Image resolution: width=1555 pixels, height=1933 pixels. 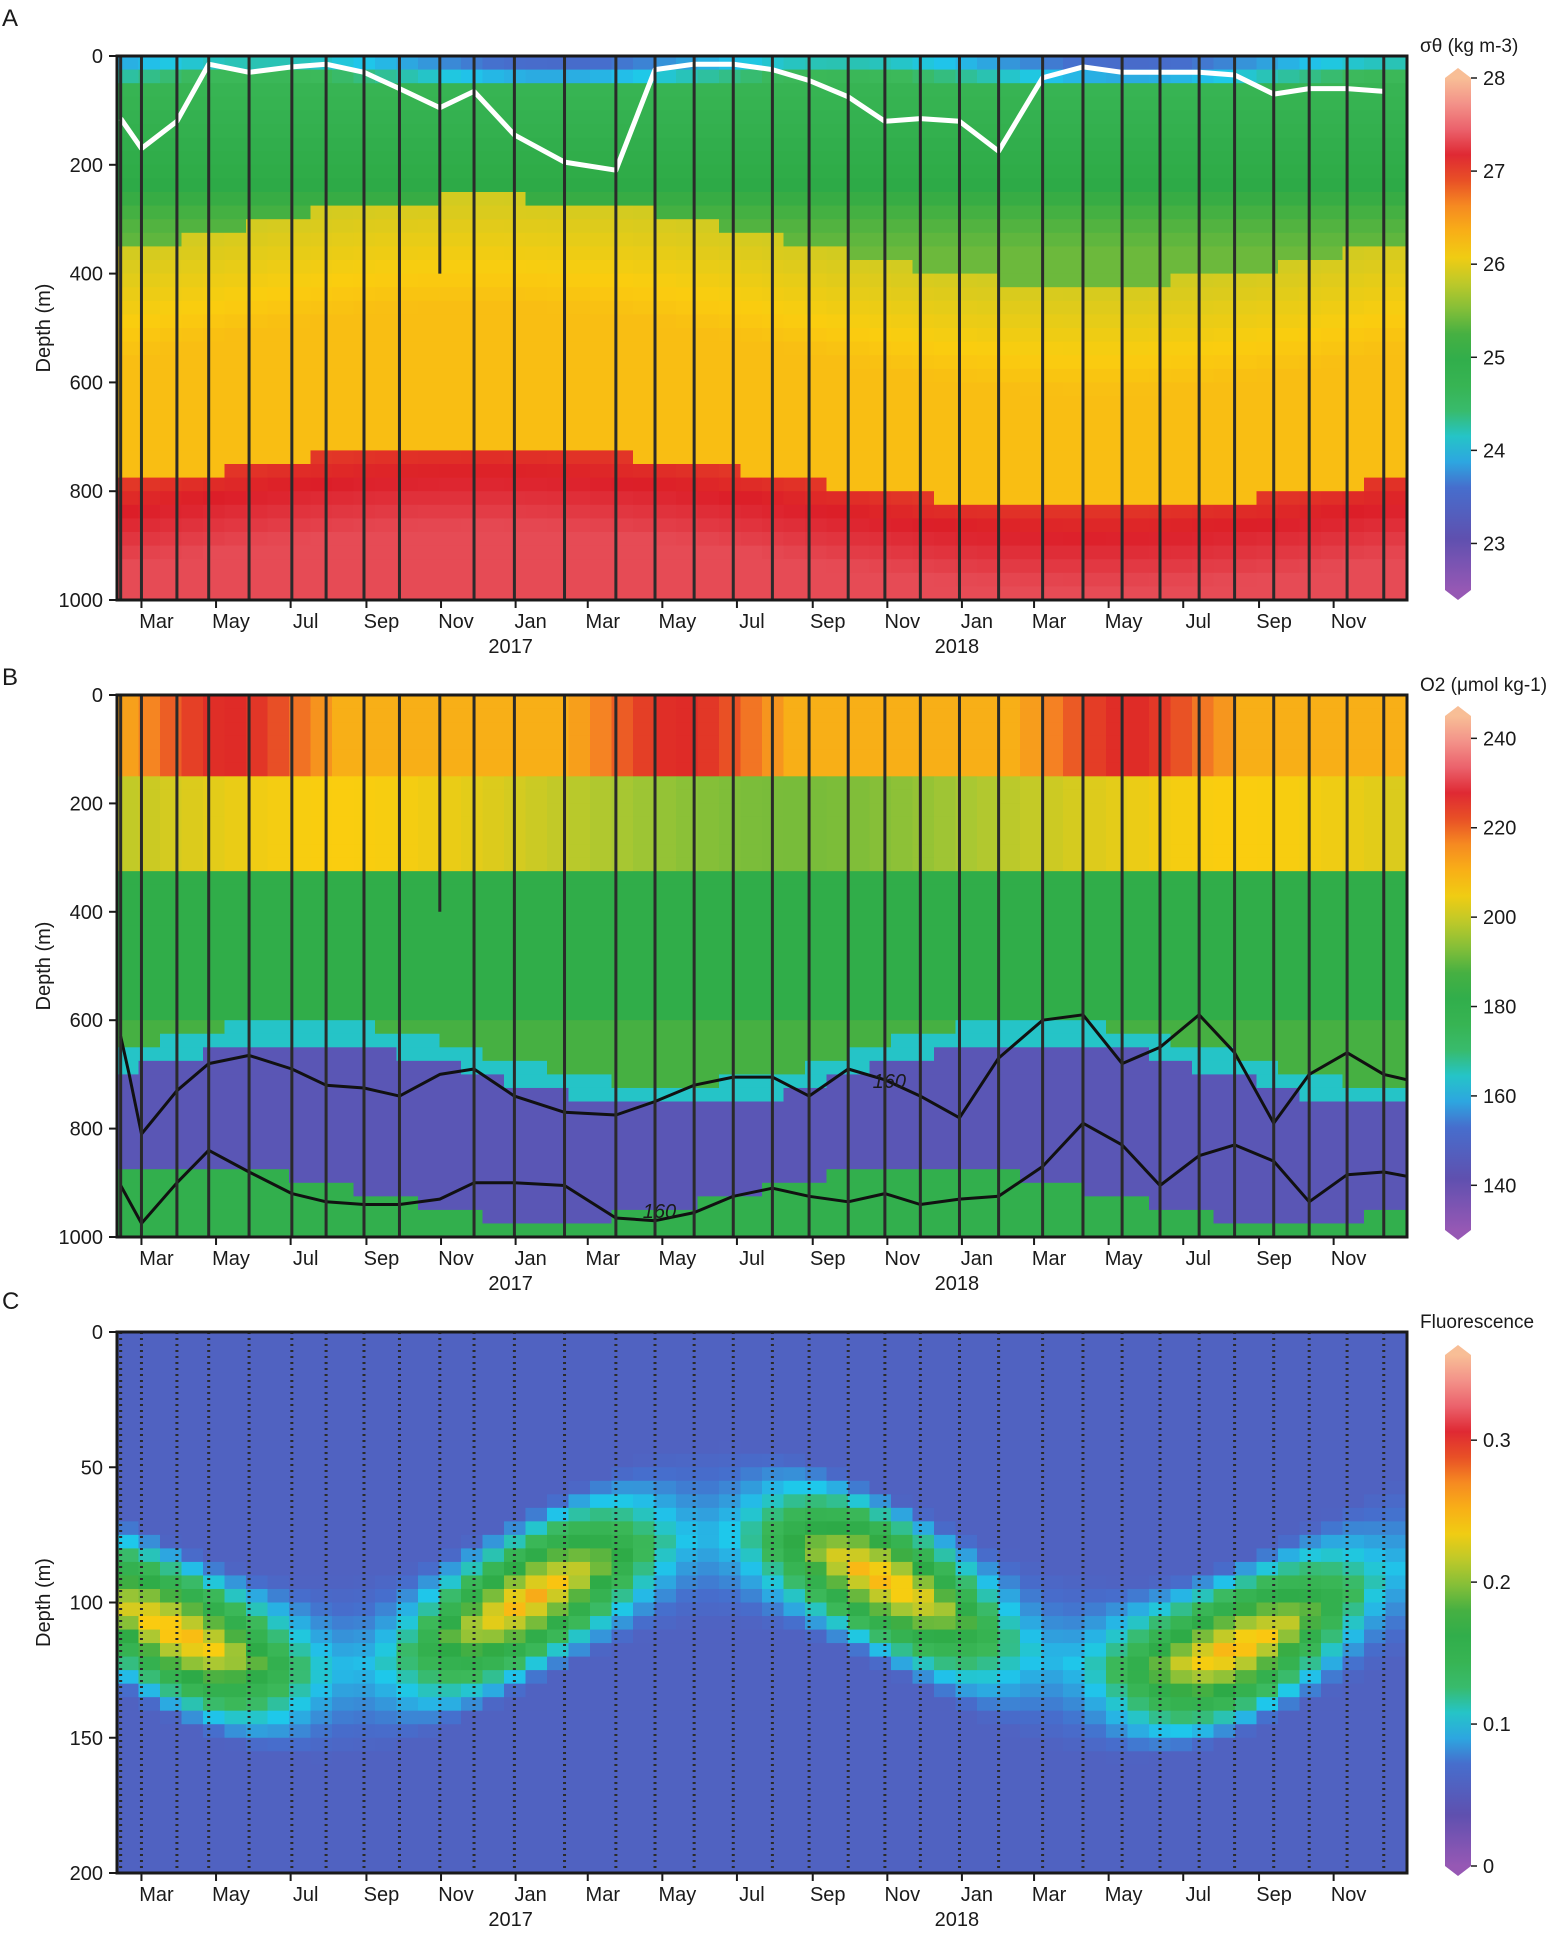 I want to click on x-tick-label: Nov, so click(x=456, y=1259).